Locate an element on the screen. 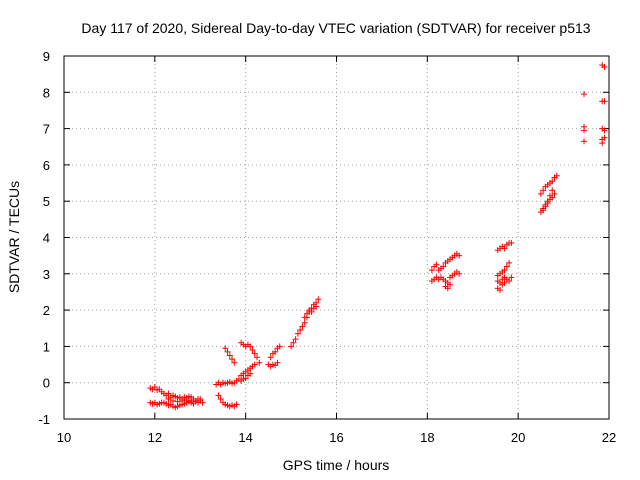 The image size is (640, 480). x-tick-label: 12 is located at coordinates (155, 437).